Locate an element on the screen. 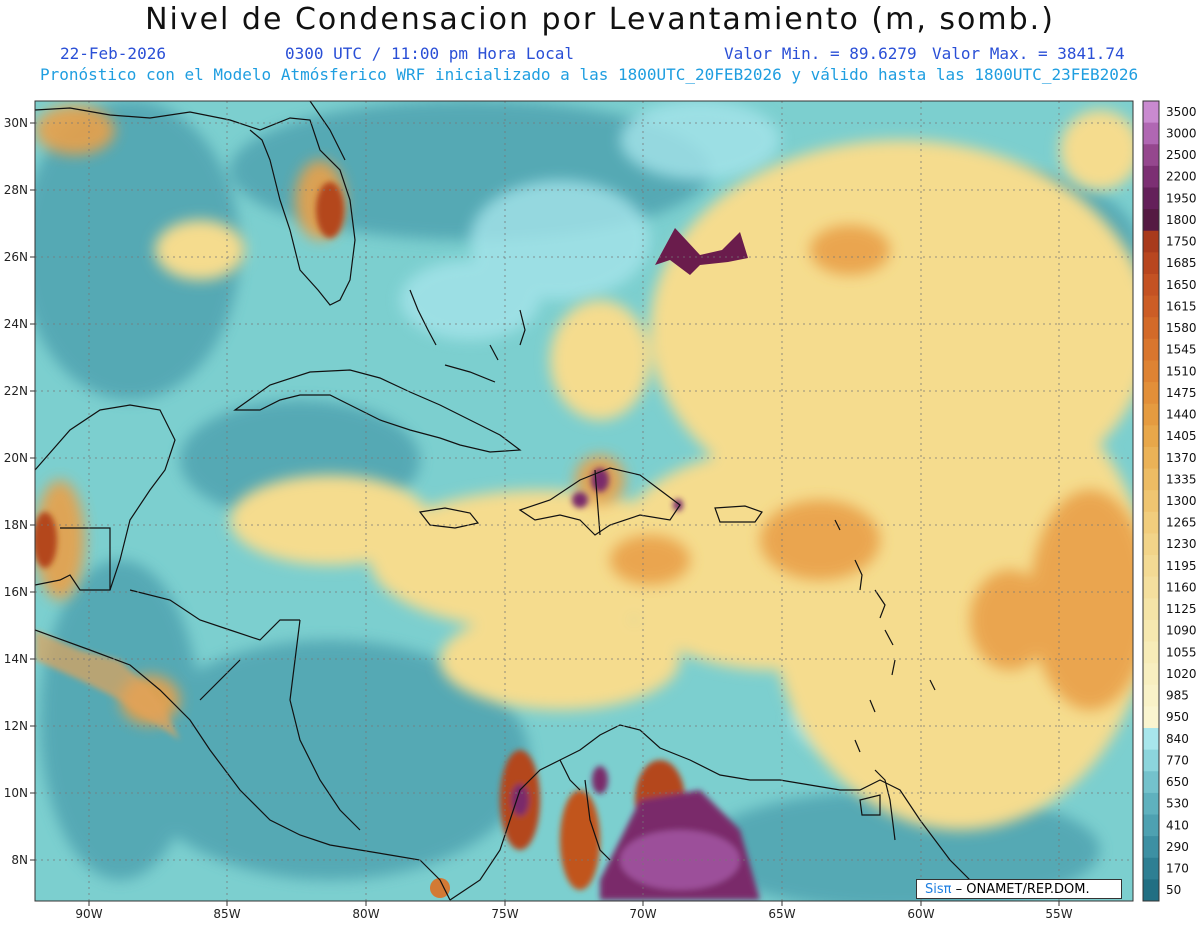 The image size is (1200, 927). colorbar-label: 1160 is located at coordinates (1181, 587).